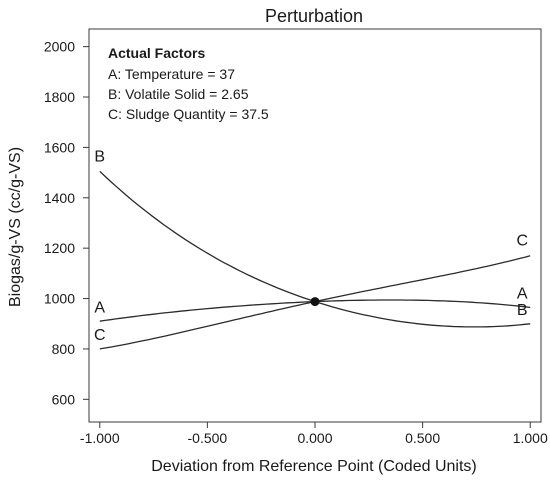 This screenshot has height=483, width=550. What do you see at coordinates (100, 335) in the screenshot?
I see `series-c-label-start: C` at bounding box center [100, 335].